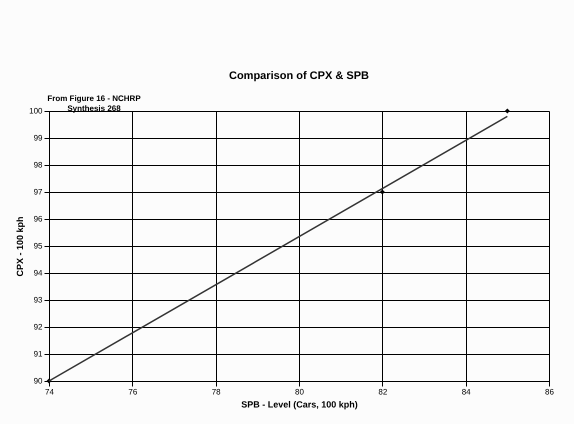  Describe the element at coordinates (39, 273) in the screenshot. I see `y-tick-label: 94` at that location.